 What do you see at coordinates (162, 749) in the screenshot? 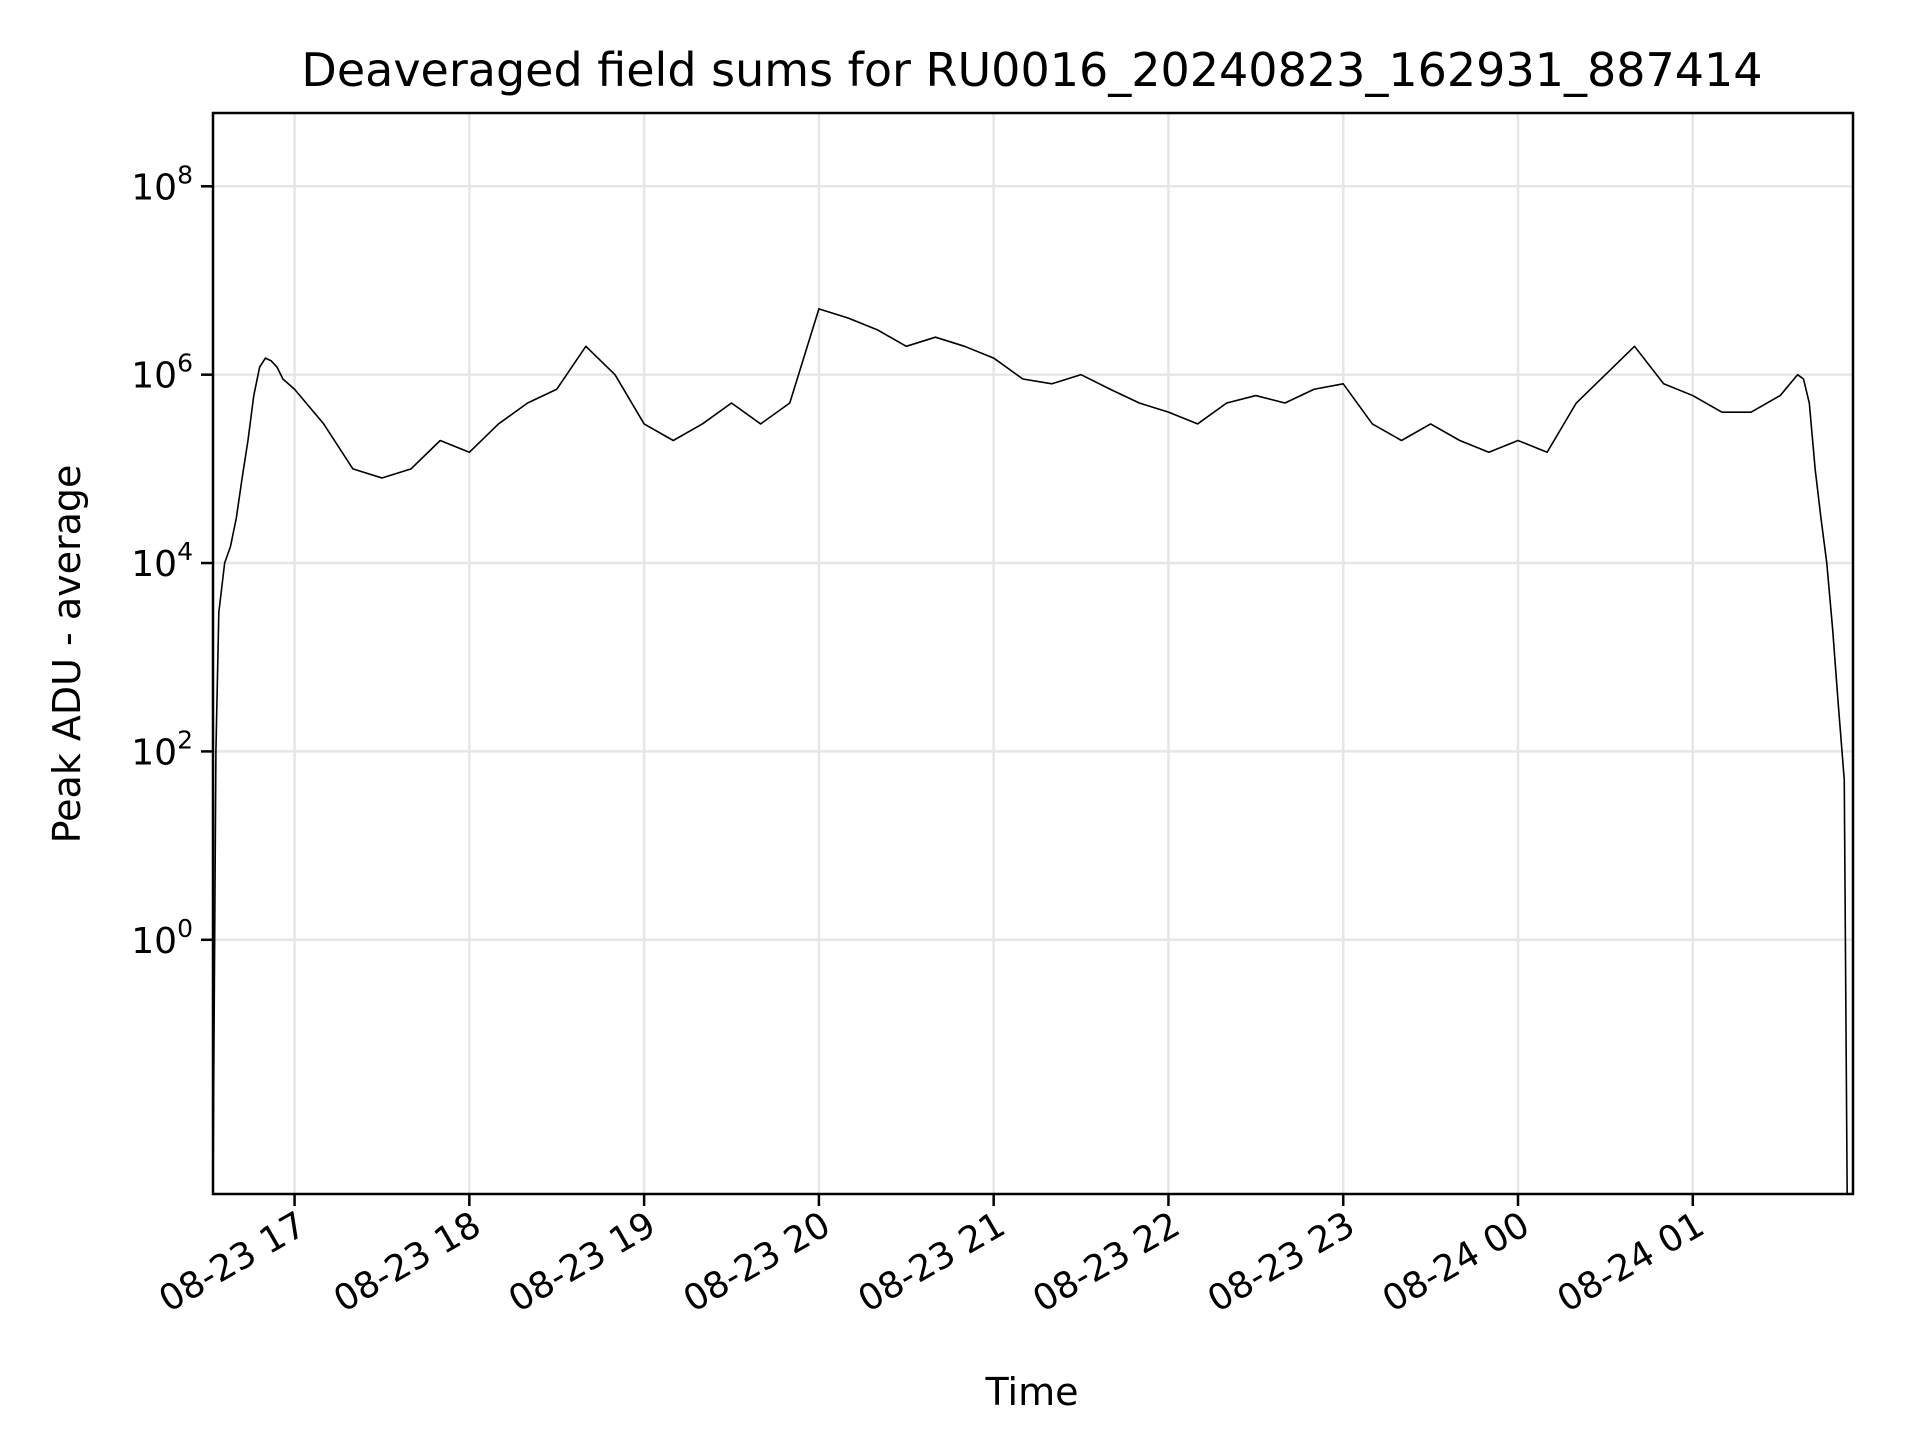
I see `y-tick-label: 10²` at bounding box center [162, 749].